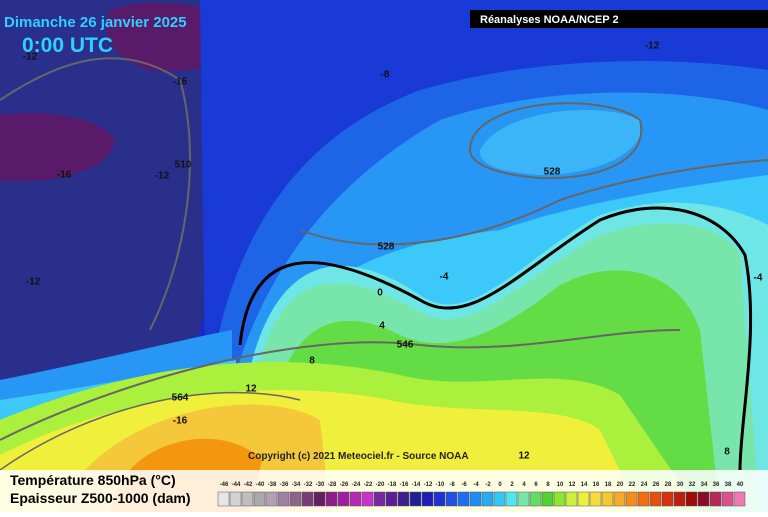 This screenshot has height=517, width=768. Describe the element at coordinates (716, 485) in the screenshot. I see `scale-label: 36` at that location.